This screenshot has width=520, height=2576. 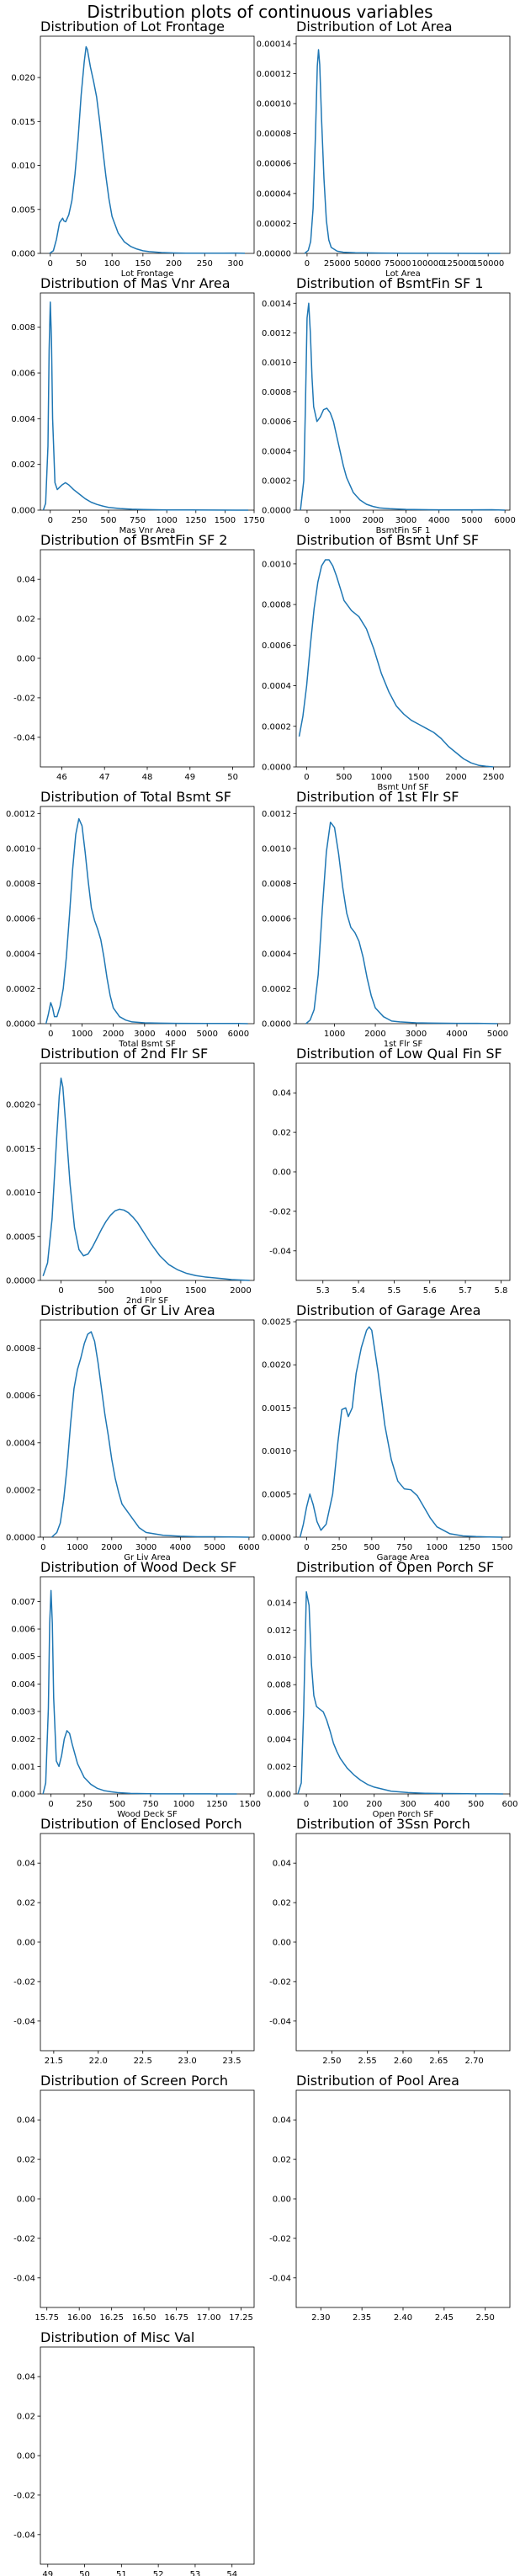 What do you see at coordinates (377, 2081) in the screenshot?
I see `chart-title: Distribution of Pool Area` at bounding box center [377, 2081].